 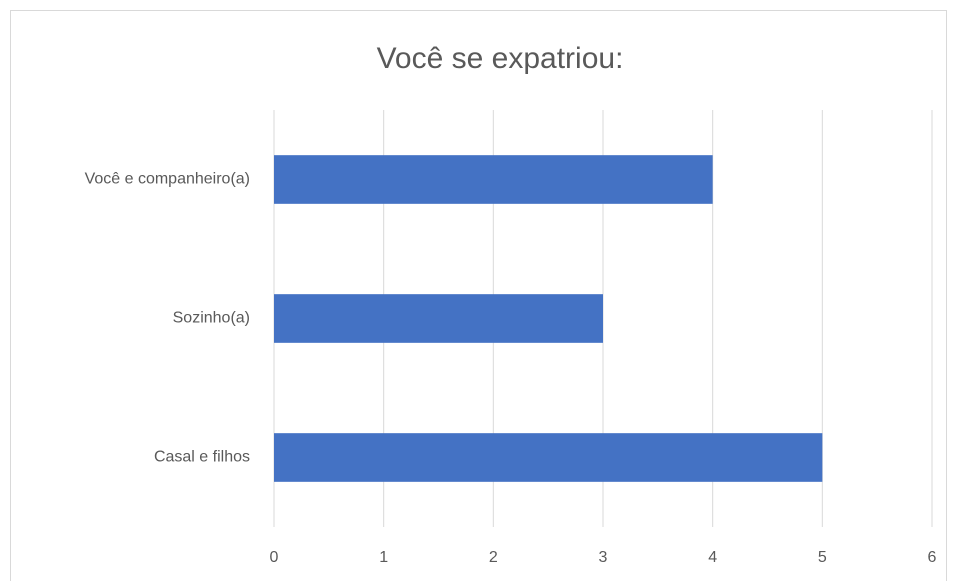 I want to click on y-tick-label: Você e companheiro(a), so click(x=167, y=179).